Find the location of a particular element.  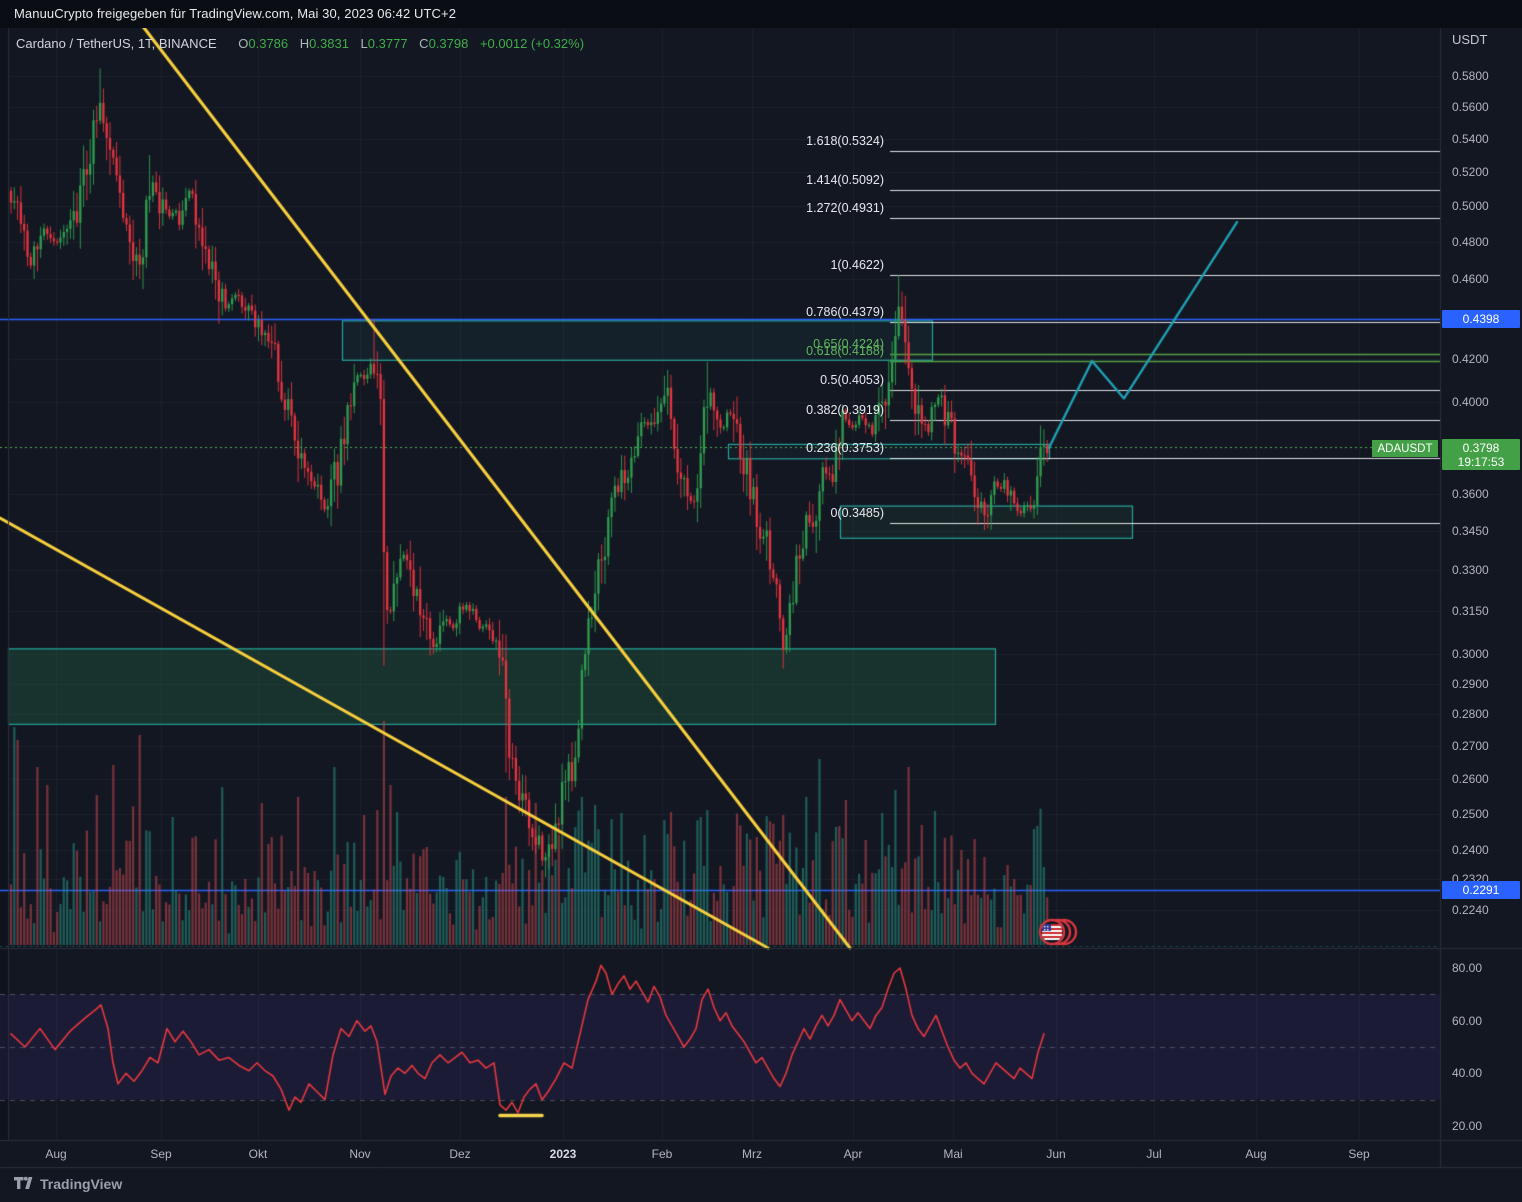

tradingview-logo-icon is located at coordinates (23, 1182).